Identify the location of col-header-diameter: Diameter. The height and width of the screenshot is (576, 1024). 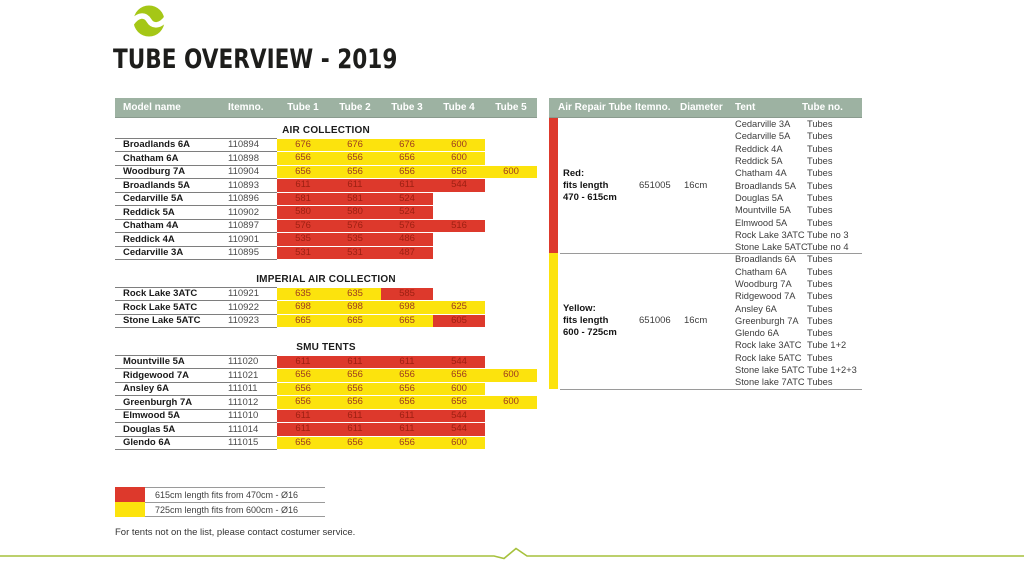
(701, 107).